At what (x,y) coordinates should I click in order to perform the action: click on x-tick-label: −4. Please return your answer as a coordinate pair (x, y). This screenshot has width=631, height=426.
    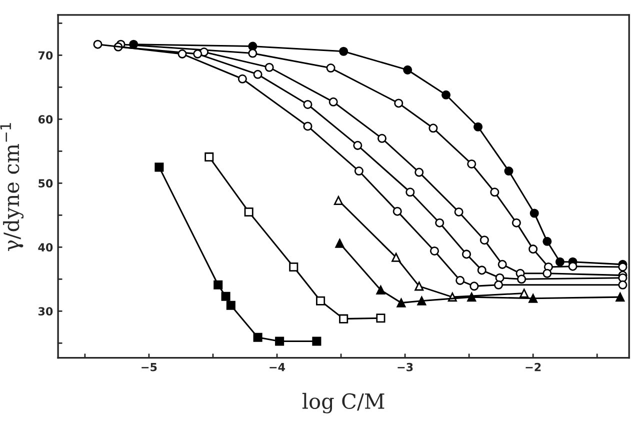
    Looking at the image, I should click on (278, 367).